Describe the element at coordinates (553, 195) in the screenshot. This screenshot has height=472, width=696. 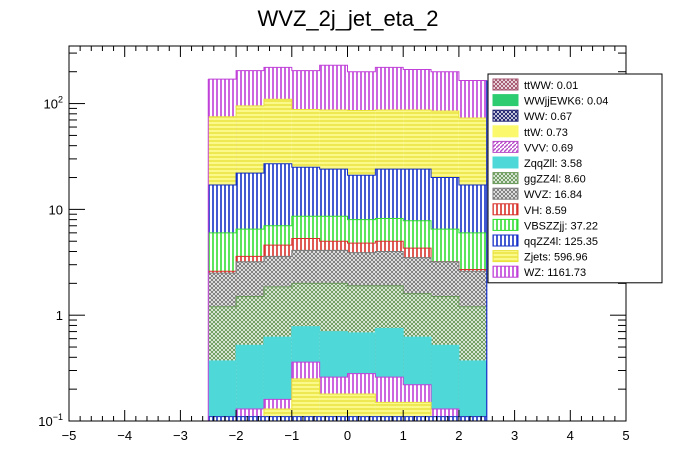
I see `legend-label: WVZ: 16.84` at that location.